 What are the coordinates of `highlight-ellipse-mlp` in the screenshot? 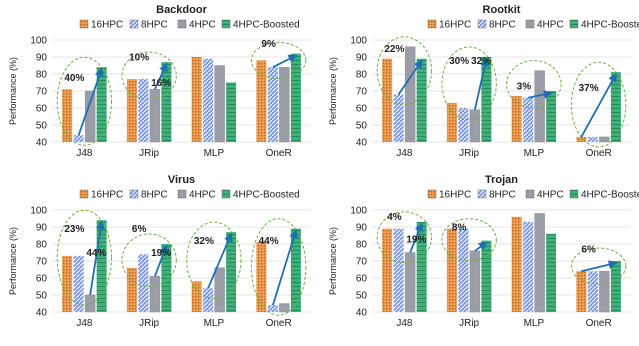 It's located at (534, 84).